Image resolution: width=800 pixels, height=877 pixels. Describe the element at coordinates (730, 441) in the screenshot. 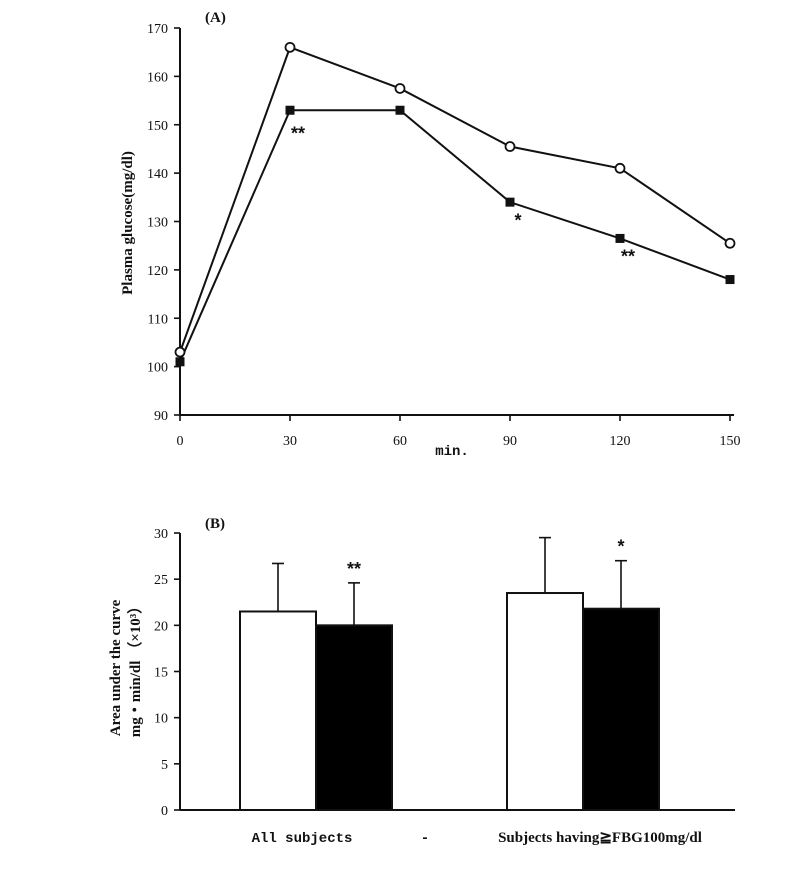

I see `panel-a-x-tick-label: 150` at that location.